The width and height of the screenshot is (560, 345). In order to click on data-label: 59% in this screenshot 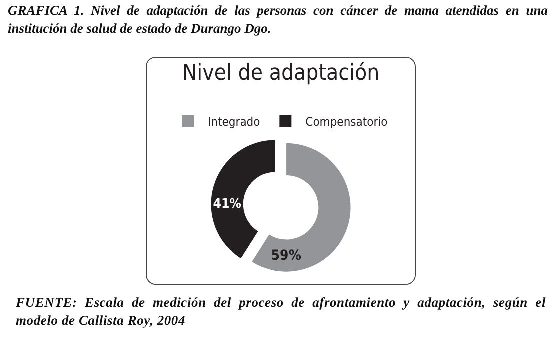, I will do `click(286, 256)`.